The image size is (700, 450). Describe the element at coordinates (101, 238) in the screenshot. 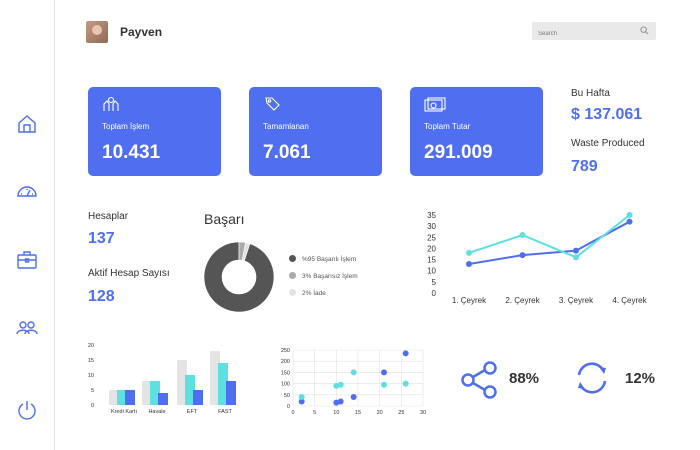

I see `accounts-value: 137` at that location.